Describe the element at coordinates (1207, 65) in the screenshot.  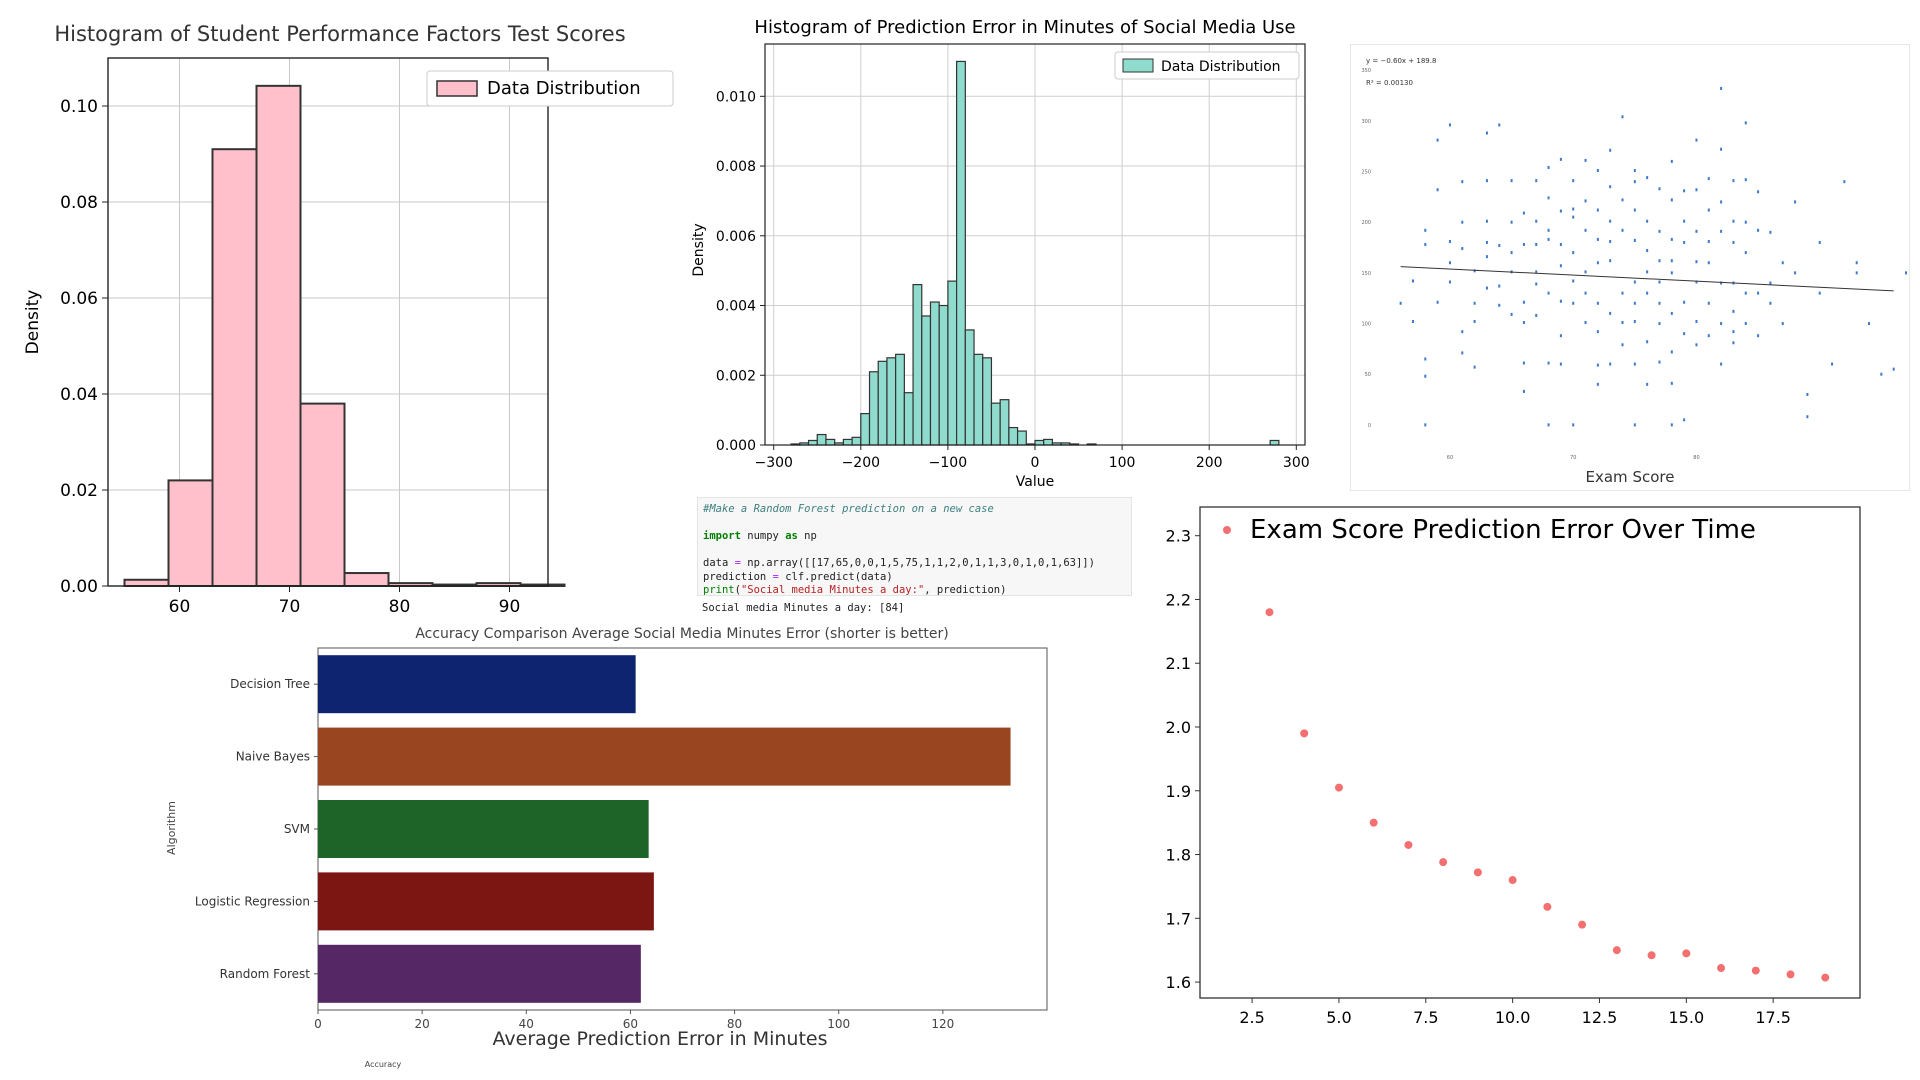
I see `legend-box` at that location.